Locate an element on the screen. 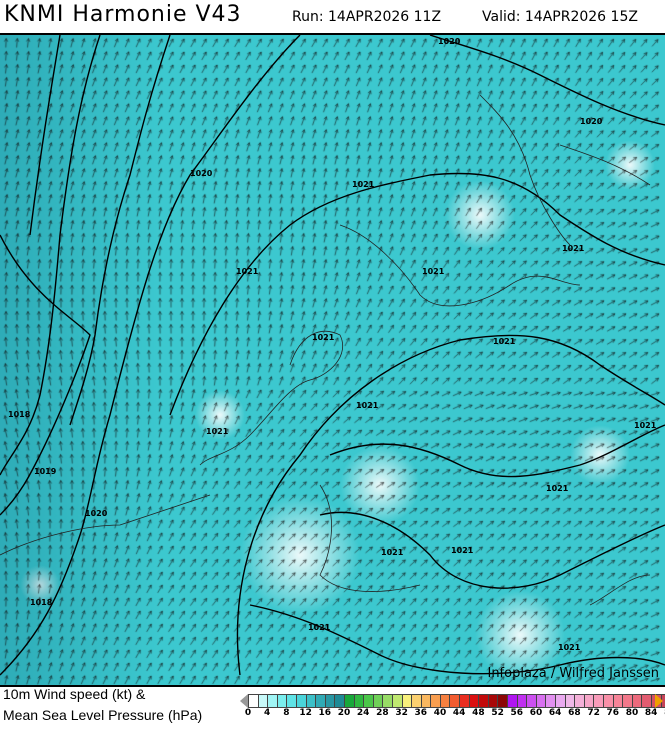 The width and height of the screenshot is (665, 735). colorbar-tick-label: 36 is located at coordinates (421, 713).